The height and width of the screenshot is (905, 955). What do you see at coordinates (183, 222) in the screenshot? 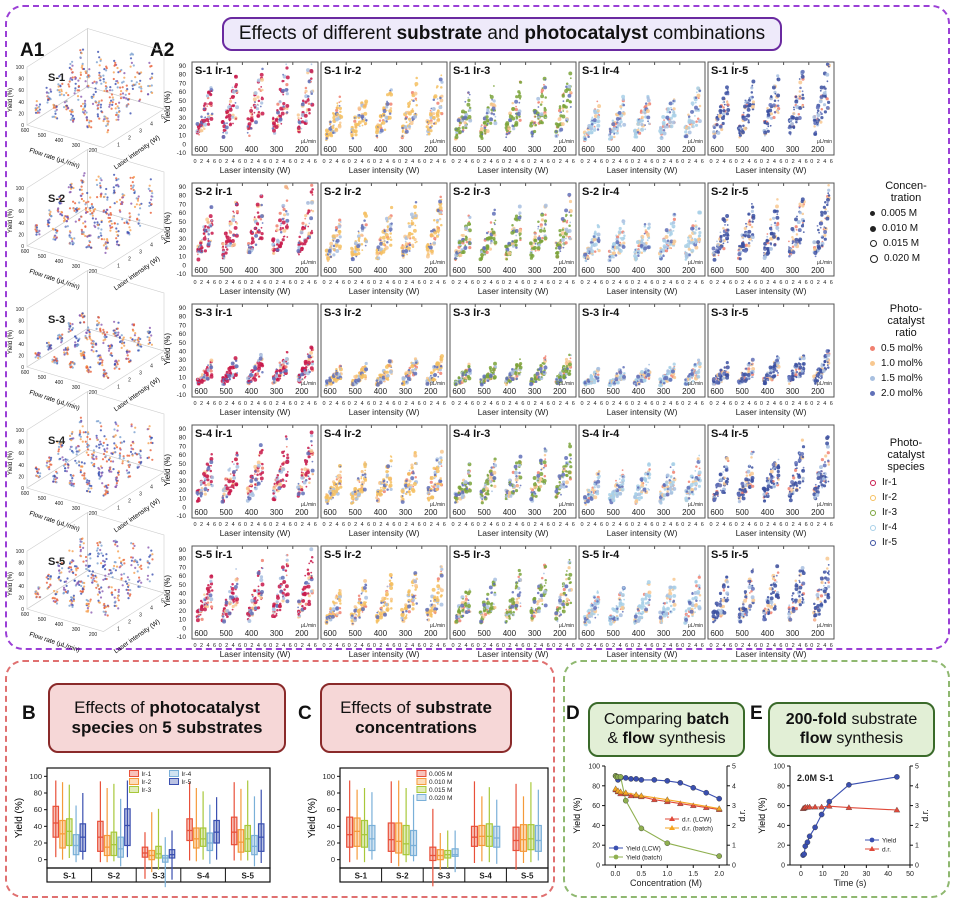
I see `y-tick-label: 50` at bounding box center [183, 222].